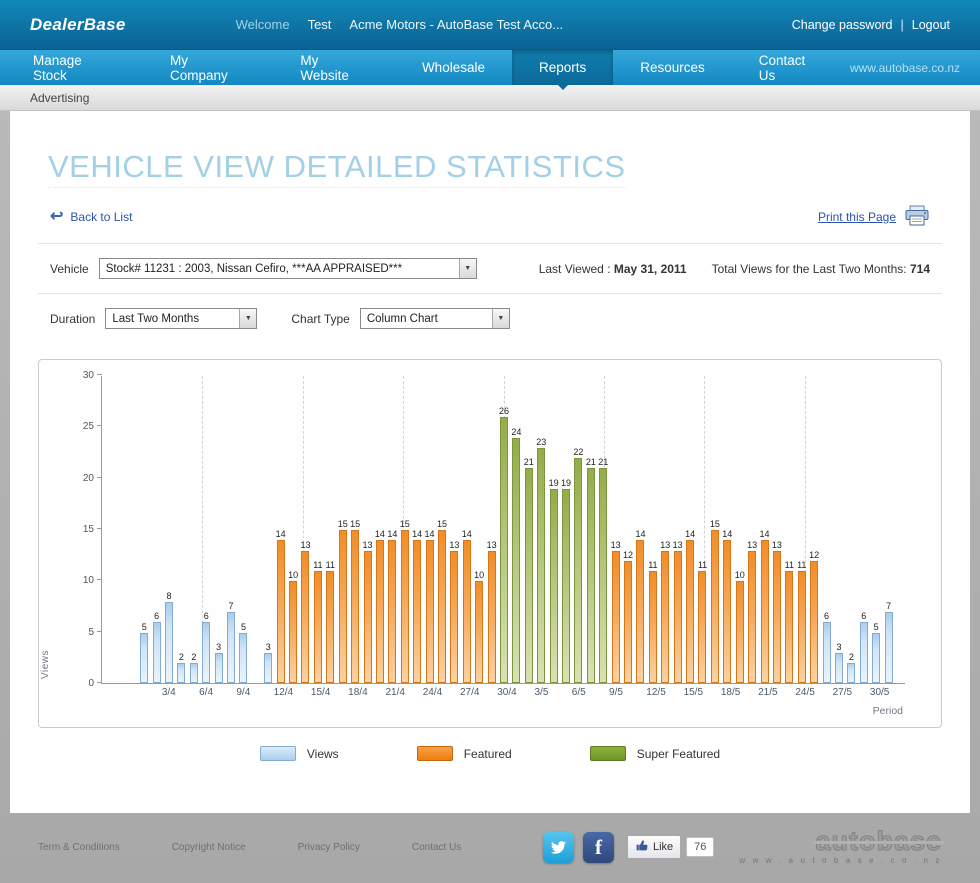 Image resolution: width=980 pixels, height=883 pixels. I want to click on nav-resources: Resources, so click(672, 67).